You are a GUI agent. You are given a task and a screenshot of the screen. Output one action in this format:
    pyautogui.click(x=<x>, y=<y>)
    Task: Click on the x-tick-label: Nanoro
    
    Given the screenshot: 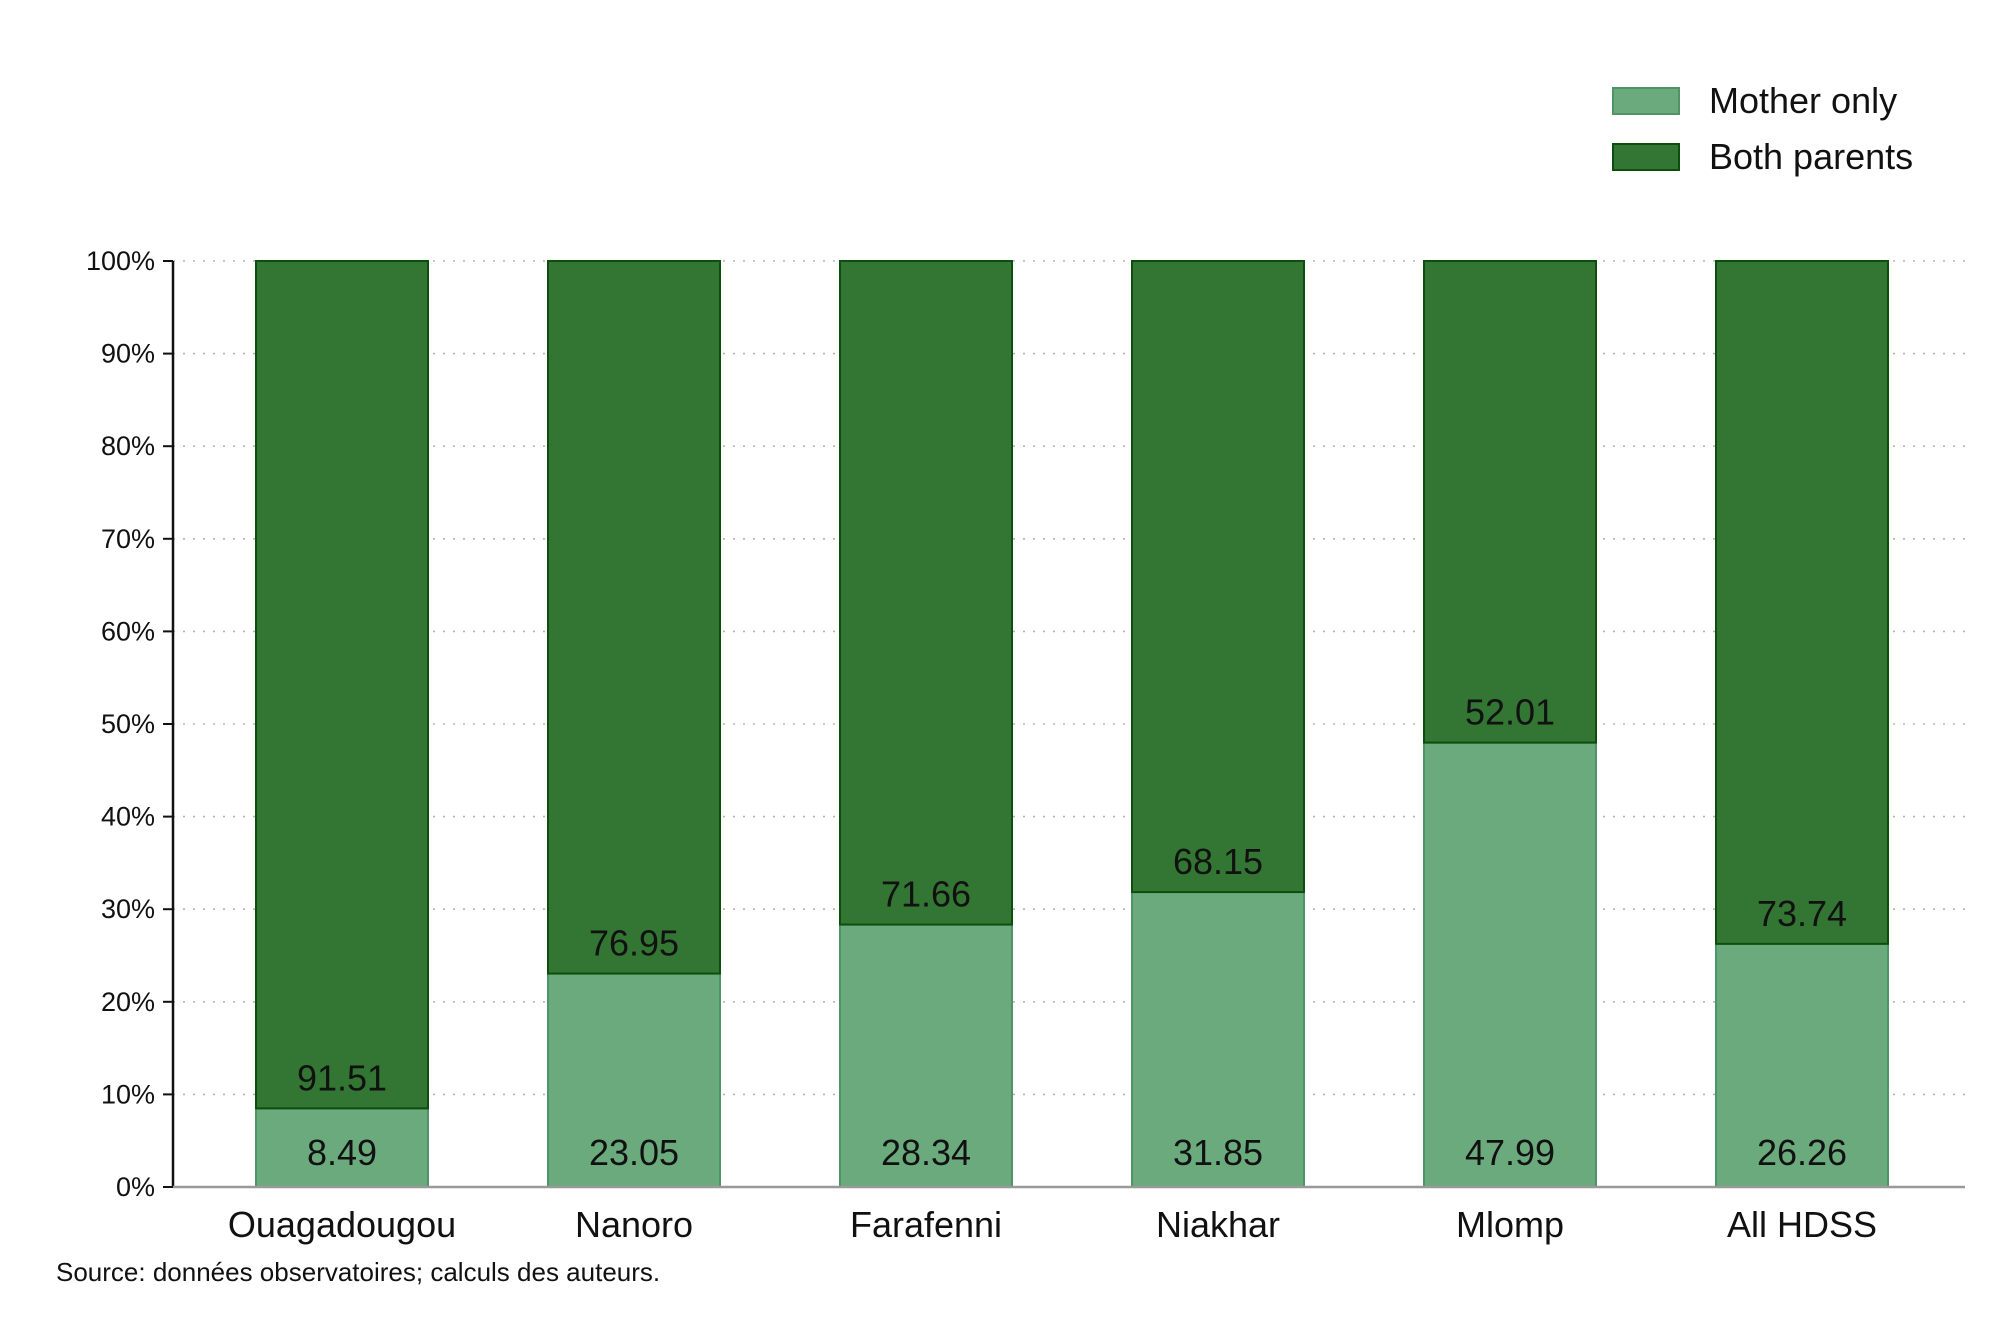 What is the action you would take?
    pyautogui.click(x=634, y=1224)
    